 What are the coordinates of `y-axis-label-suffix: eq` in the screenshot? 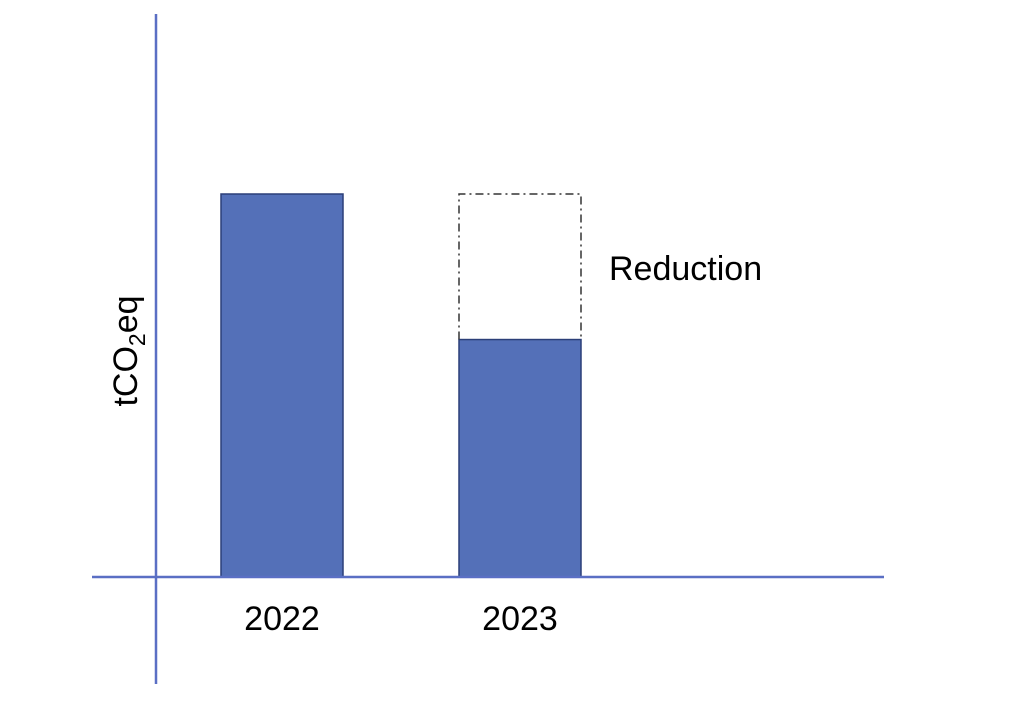 It's located at (126, 314).